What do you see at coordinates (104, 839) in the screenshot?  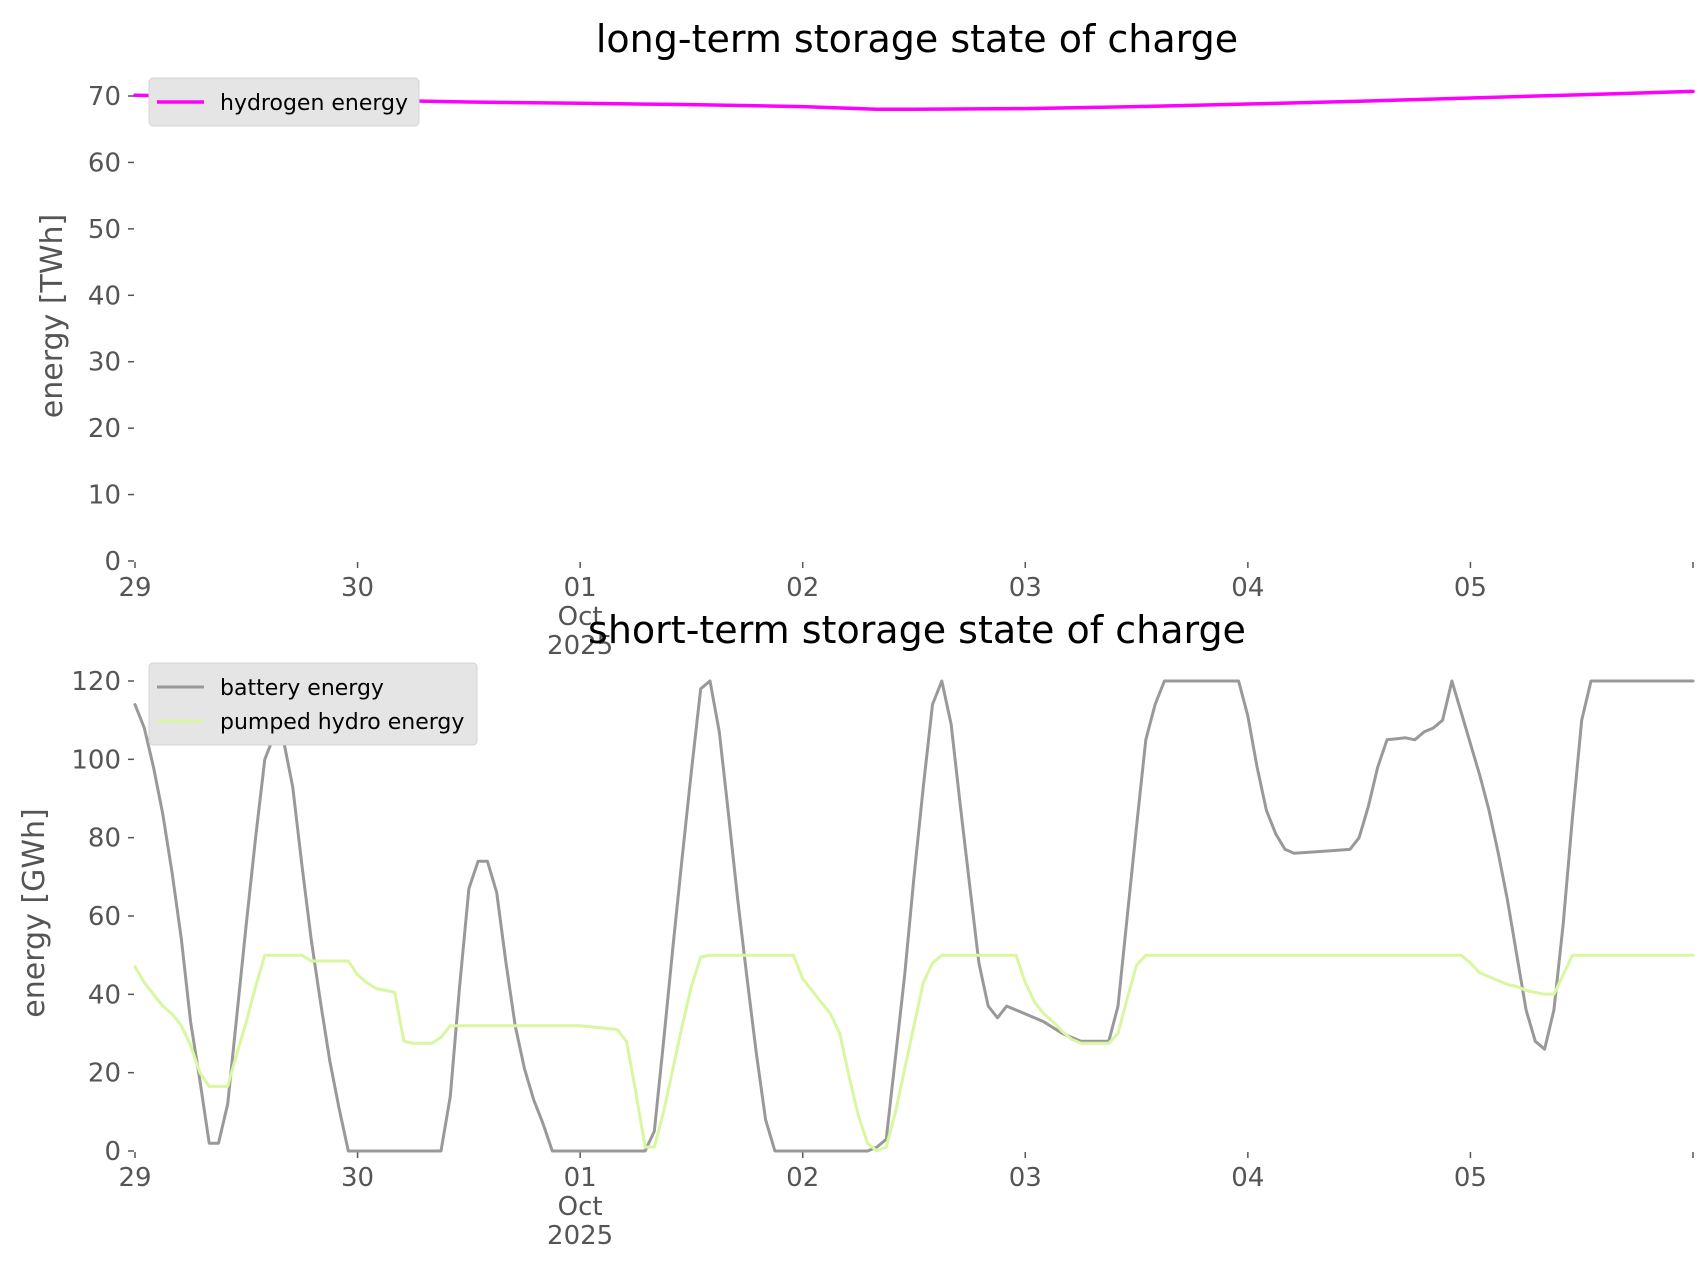 I see `y-tick-label: 80` at bounding box center [104, 839].